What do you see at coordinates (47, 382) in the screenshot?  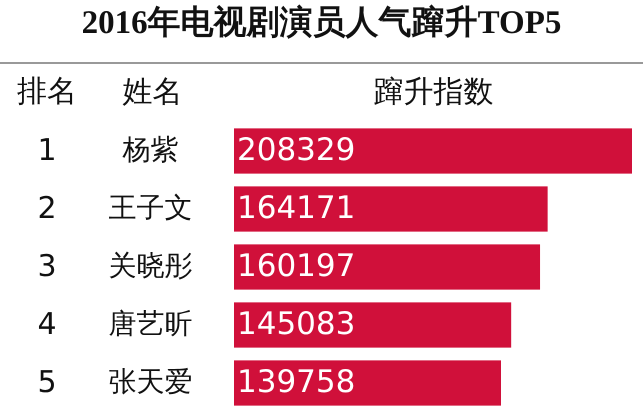 I see `text: 5` at bounding box center [47, 382].